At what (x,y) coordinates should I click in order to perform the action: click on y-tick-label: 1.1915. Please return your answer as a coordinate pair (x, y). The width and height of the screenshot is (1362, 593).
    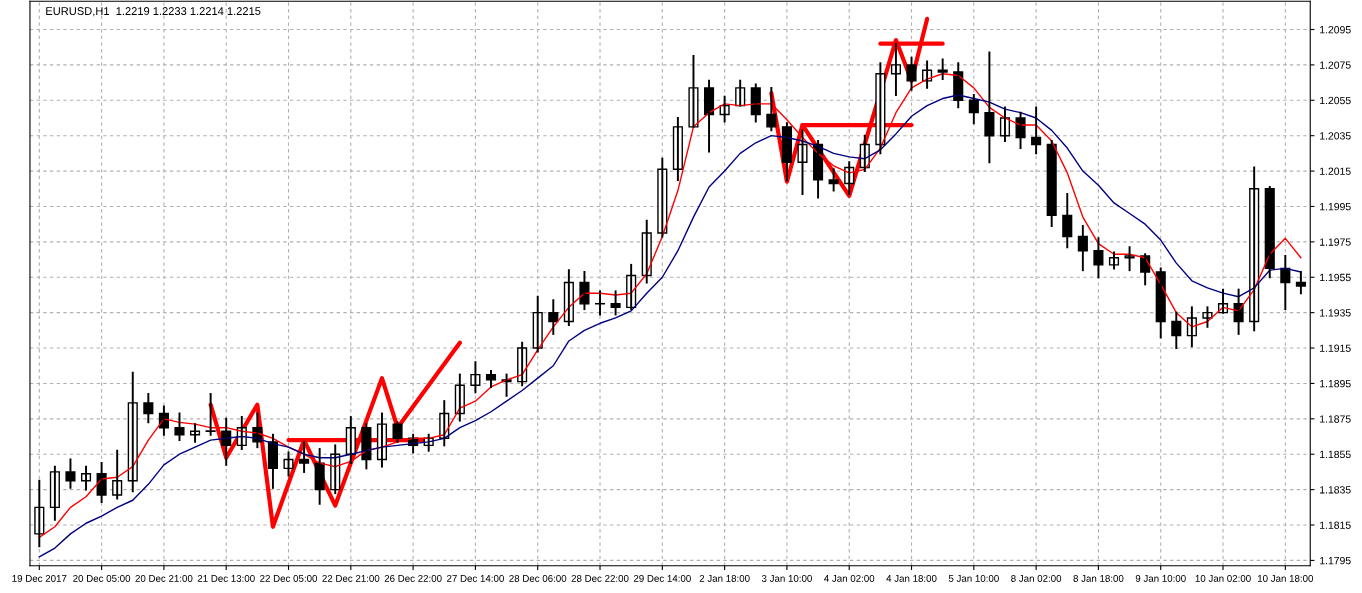
    Looking at the image, I should click on (1335, 348).